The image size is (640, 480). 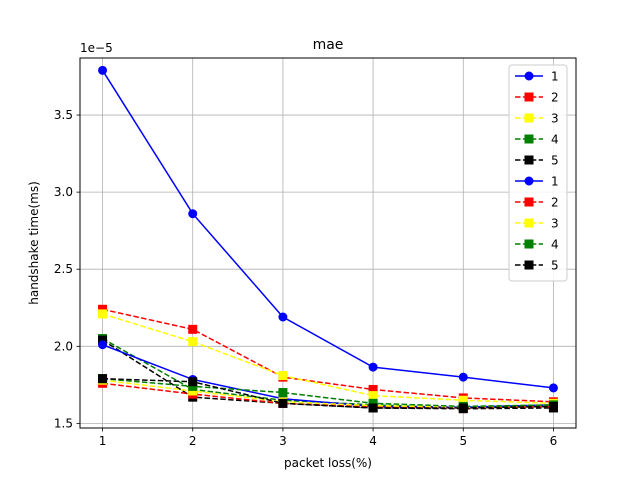 What do you see at coordinates (463, 441) in the screenshot?
I see `x-tick-label: 5` at bounding box center [463, 441].